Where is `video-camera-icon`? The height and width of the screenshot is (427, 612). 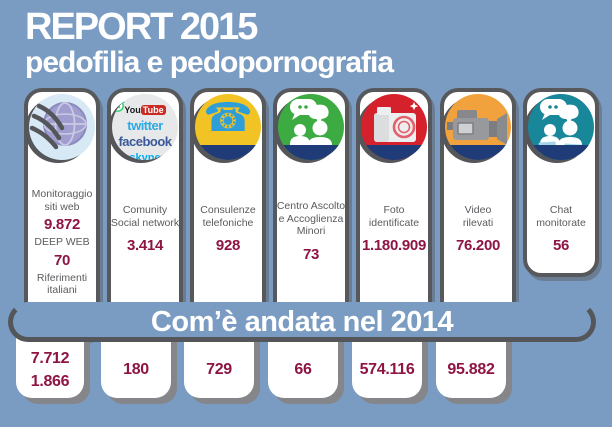 video-camera-icon is located at coordinates (478, 127).